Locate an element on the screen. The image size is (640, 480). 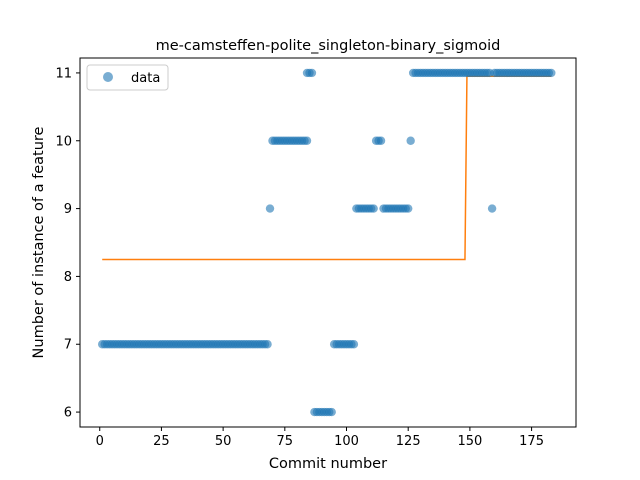
x-axis: 0 25 50 75 100 125 150 175 is located at coordinates (320, 438).